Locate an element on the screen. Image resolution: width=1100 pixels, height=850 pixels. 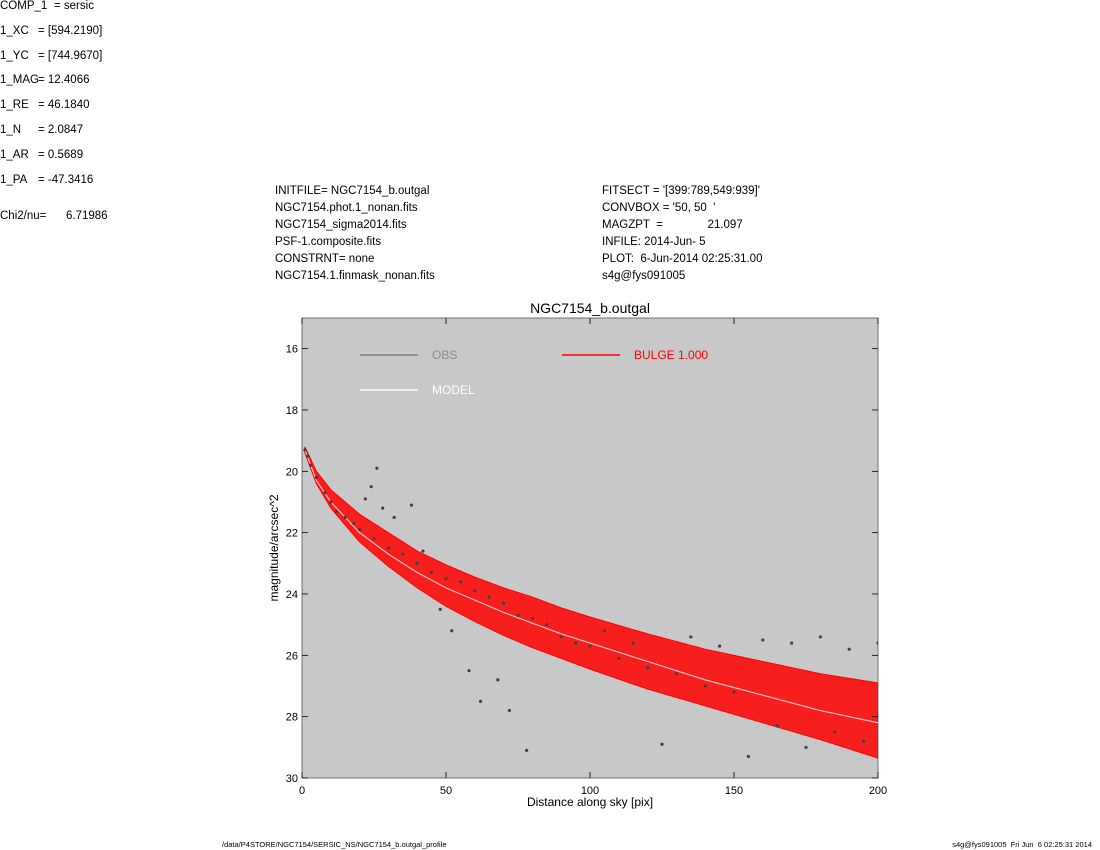
param-value: = 0.5689 is located at coordinates (61, 154).